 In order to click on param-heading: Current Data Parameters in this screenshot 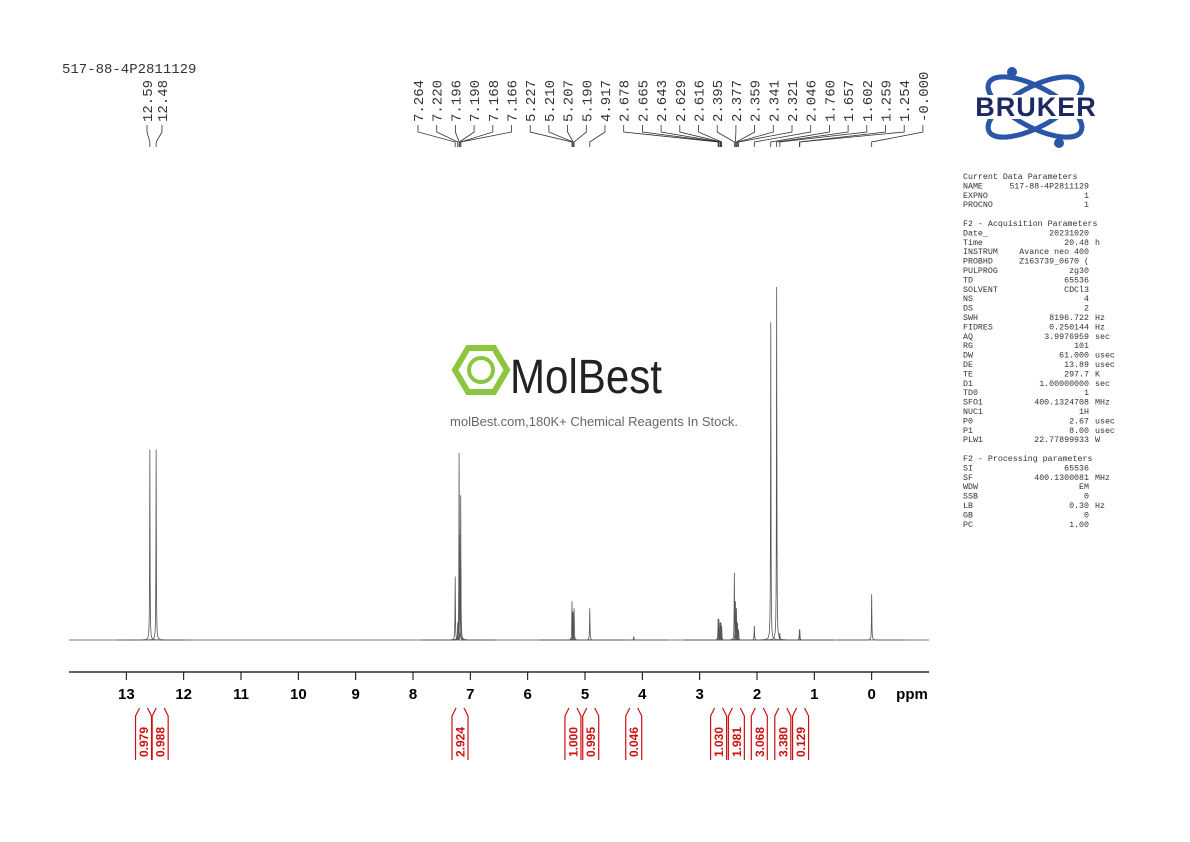, I will do `click(1020, 177)`.